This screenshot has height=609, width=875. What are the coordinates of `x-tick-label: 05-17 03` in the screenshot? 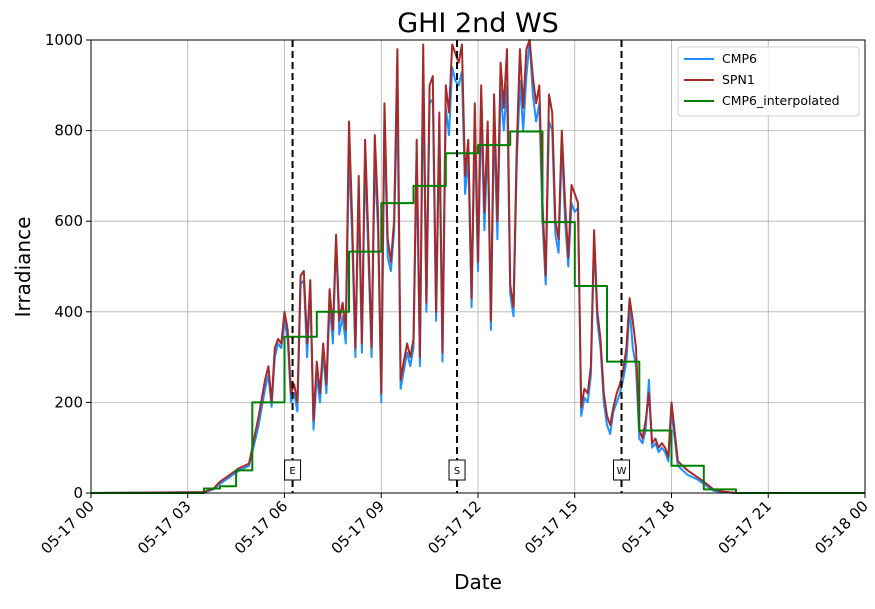 It's located at (164, 527).